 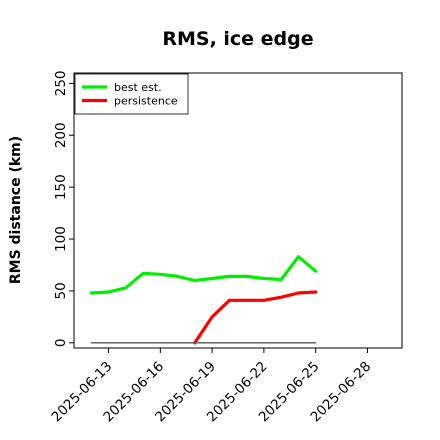 What do you see at coordinates (63, 208) in the screenshot?
I see `y-axis: 0 50 100 150 200 250` at bounding box center [63, 208].